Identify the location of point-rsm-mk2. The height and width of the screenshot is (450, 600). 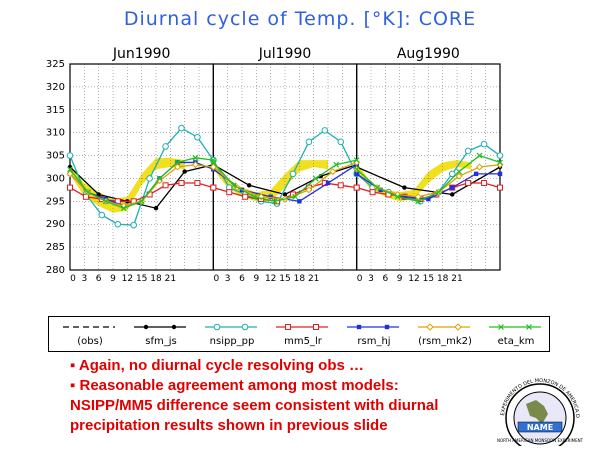
(480, 167).